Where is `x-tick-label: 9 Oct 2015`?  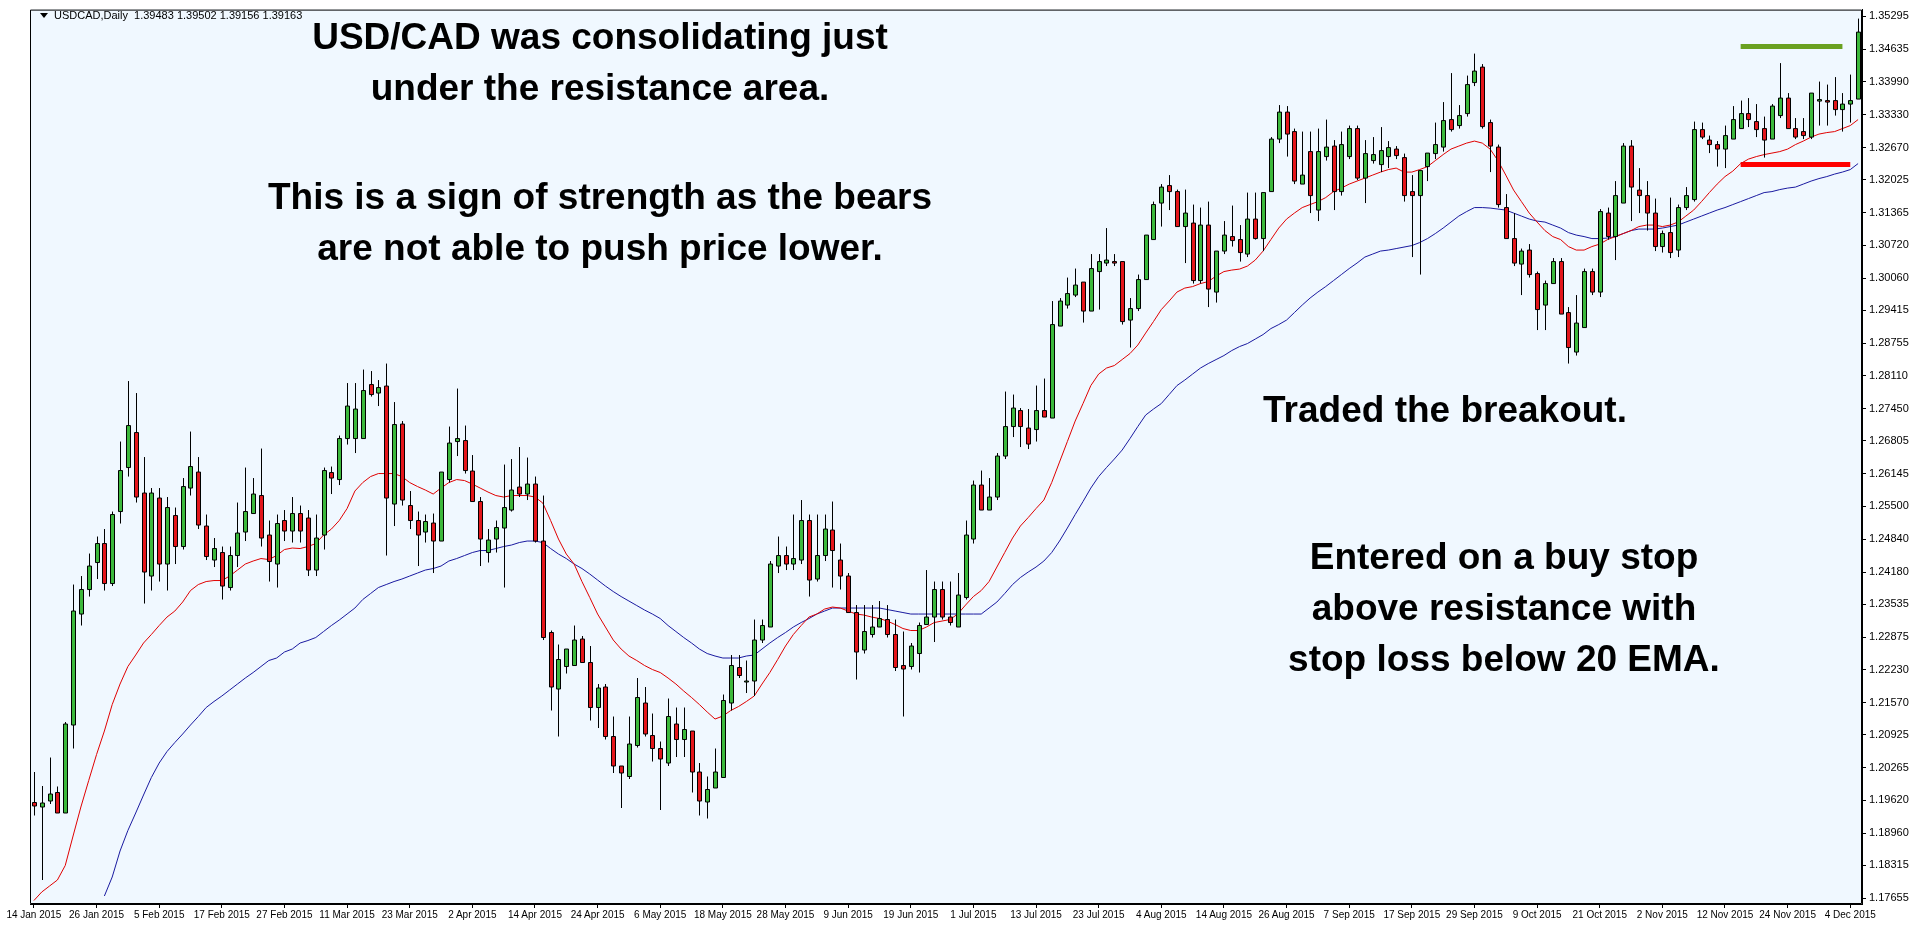 x-tick-label: 9 Oct 2015 is located at coordinates (1537, 914).